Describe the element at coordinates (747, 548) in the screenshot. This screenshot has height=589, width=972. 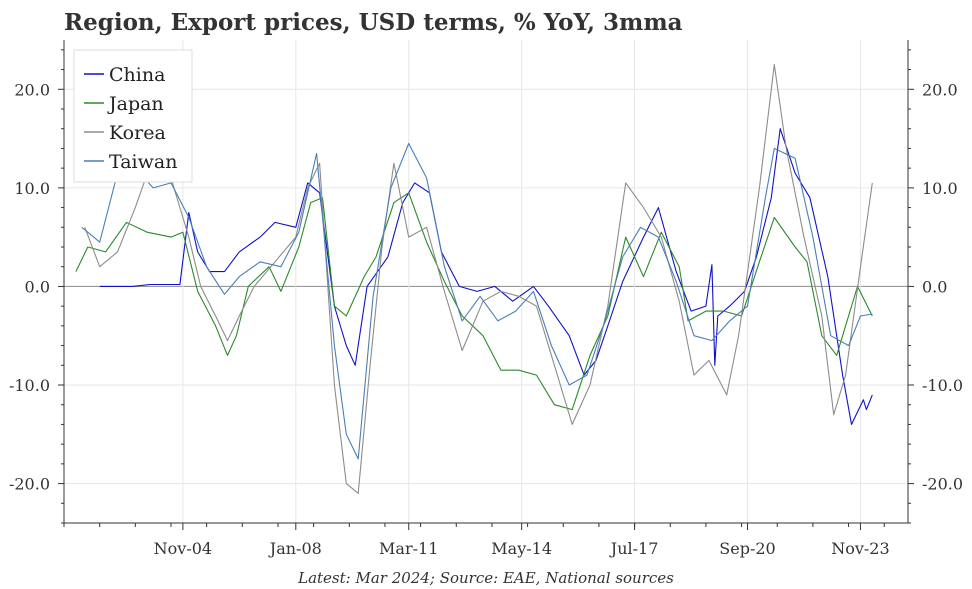
I see `x-tick-label: Sep-20` at that location.